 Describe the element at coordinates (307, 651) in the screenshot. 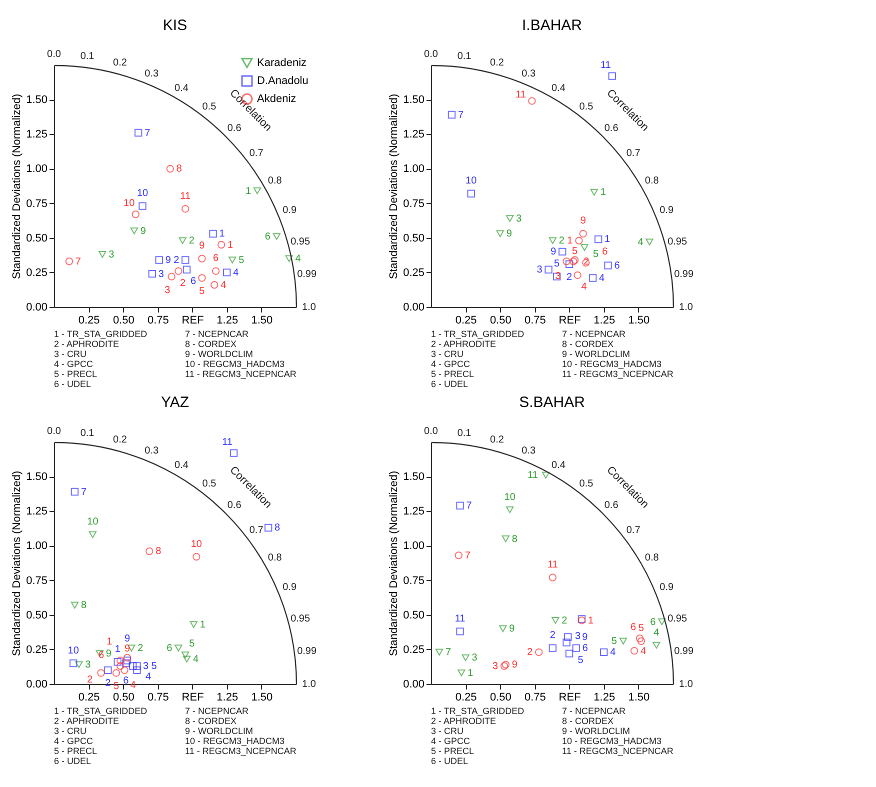

I see `text: 0.99` at that location.